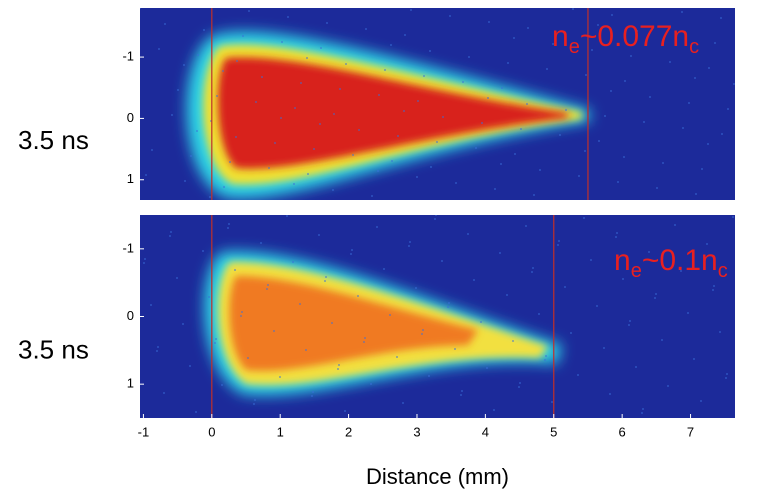  What do you see at coordinates (130, 117) in the screenshot?
I see `y-tick-label: 0` at bounding box center [130, 117].